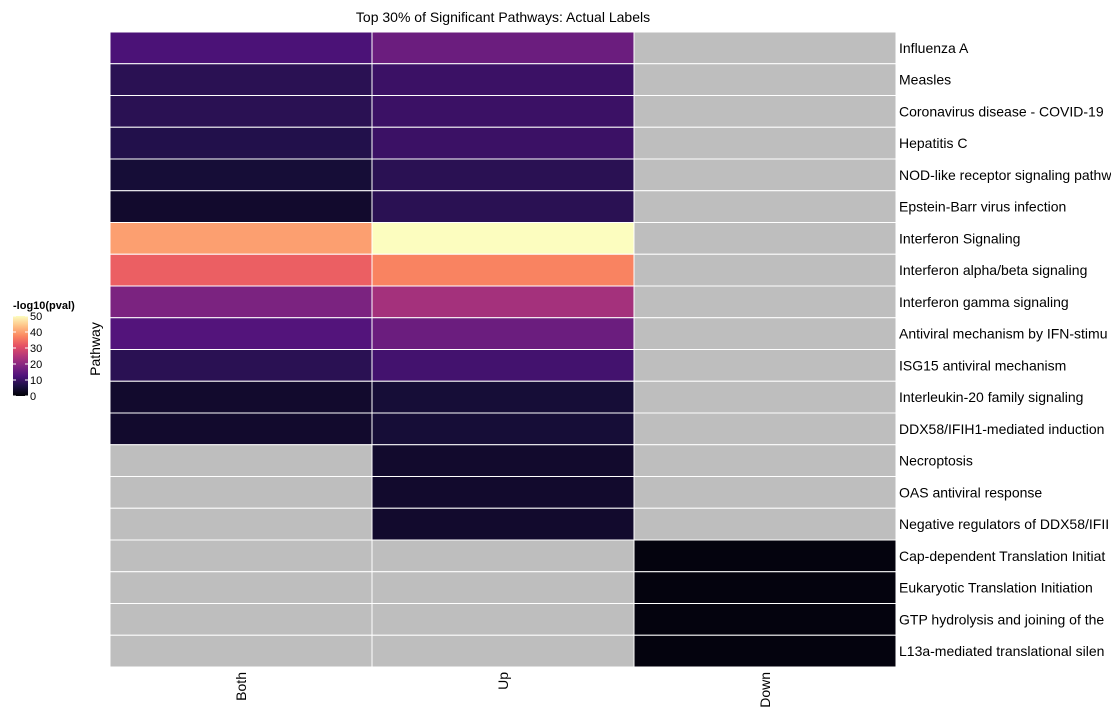 The height and width of the screenshot is (715, 1111). I want to click on column-label: Down, so click(765, 690).